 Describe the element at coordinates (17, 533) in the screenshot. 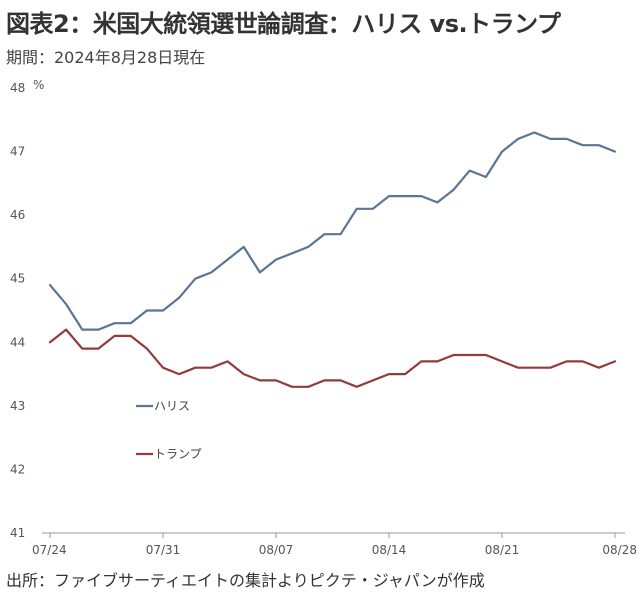

I see `y-tick-label: 41` at that location.